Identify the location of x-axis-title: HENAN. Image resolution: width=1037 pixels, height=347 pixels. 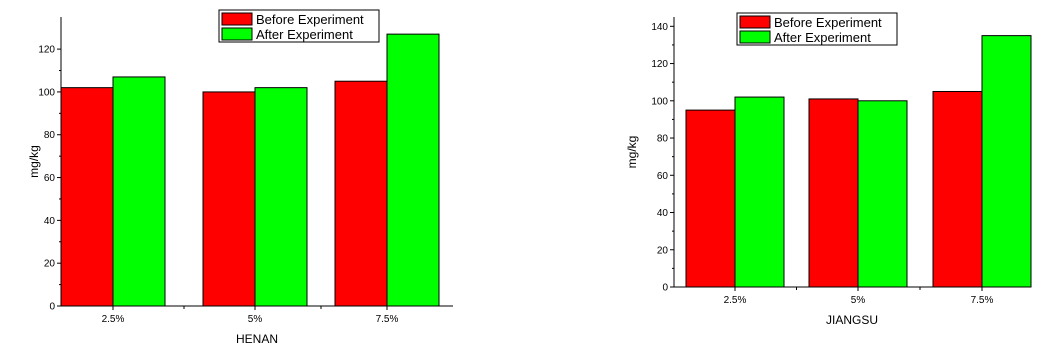
(257, 339).